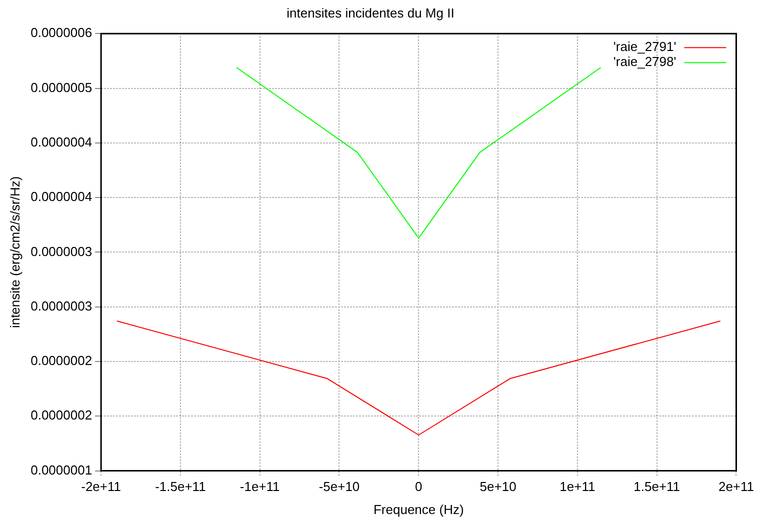 This screenshot has height=522, width=757. Describe the element at coordinates (498, 486) in the screenshot. I see `x-tick-label: 5e+10` at that location.